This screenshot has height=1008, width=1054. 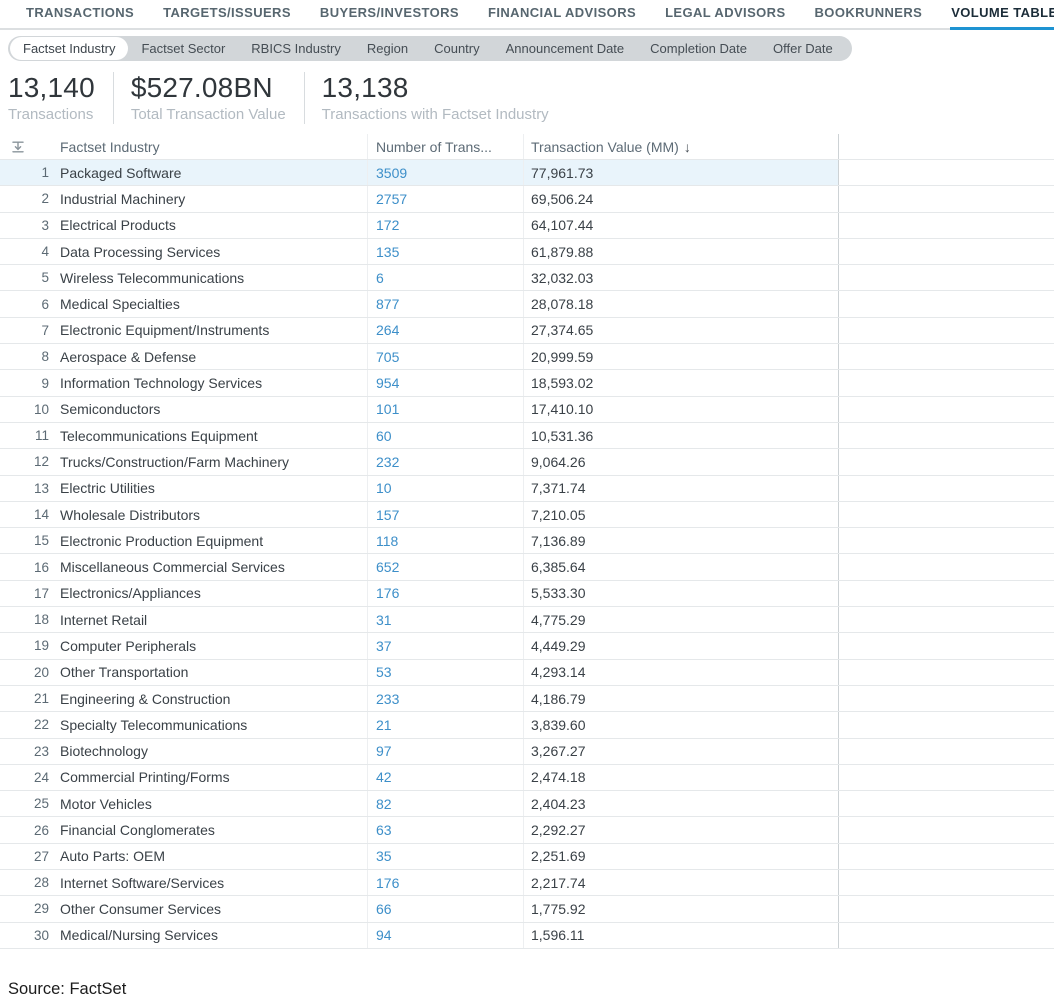 I want to click on row-count-link: 877, so click(x=388, y=304).